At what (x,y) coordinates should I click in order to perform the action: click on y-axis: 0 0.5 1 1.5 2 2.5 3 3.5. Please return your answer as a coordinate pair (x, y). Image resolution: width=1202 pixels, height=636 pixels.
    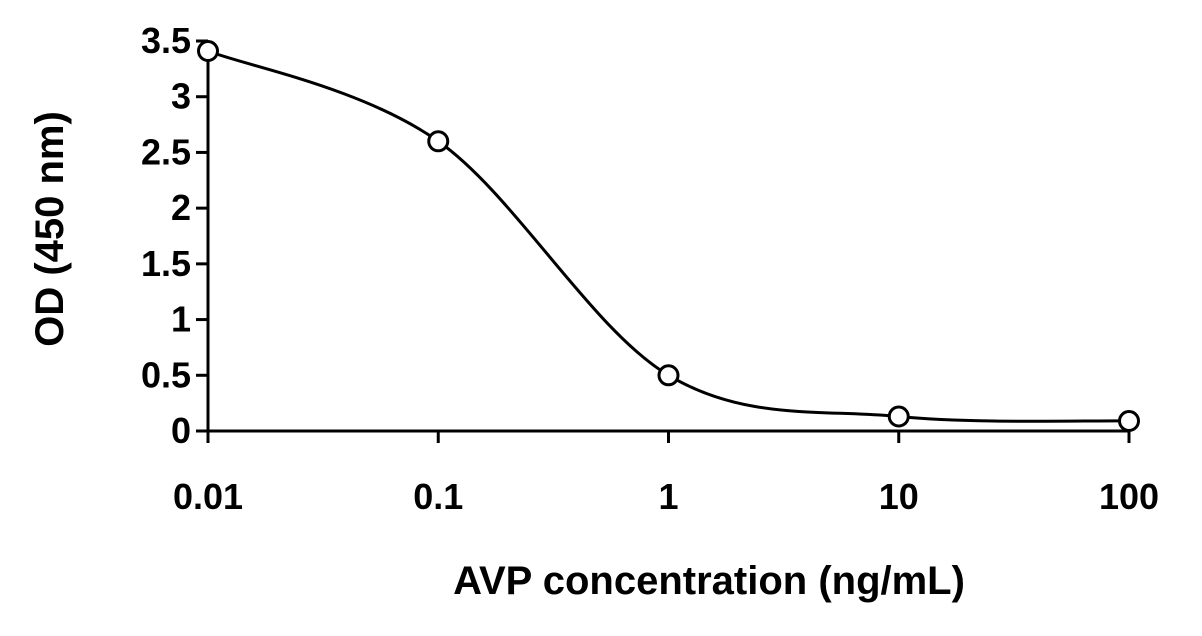
    Looking at the image, I should click on (175, 235).